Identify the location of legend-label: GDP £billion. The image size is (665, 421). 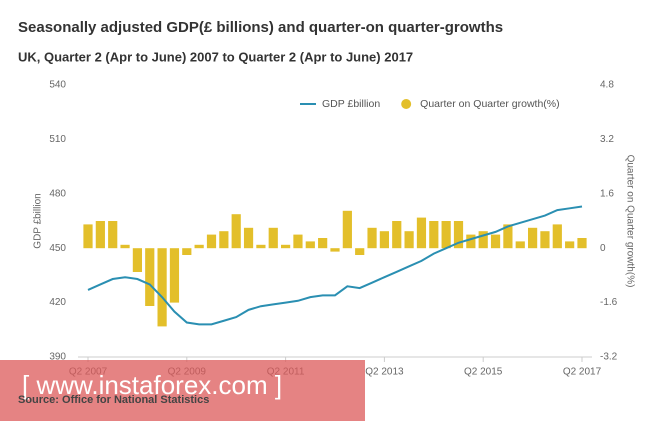
(351, 104).